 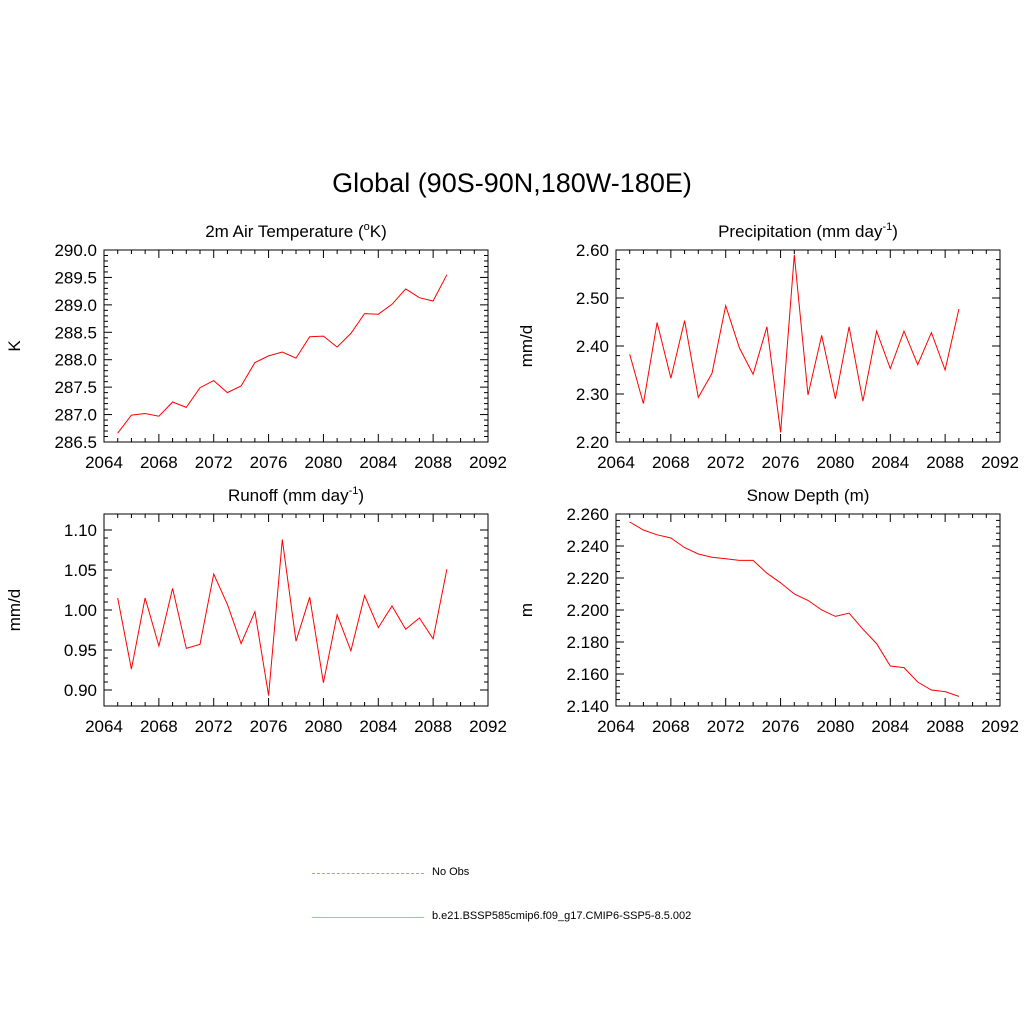 I want to click on chart-title: Precipitation (mm day-1), so click(x=808, y=231).